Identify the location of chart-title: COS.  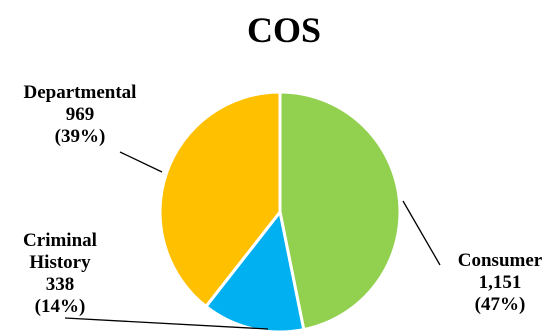
(284, 30).